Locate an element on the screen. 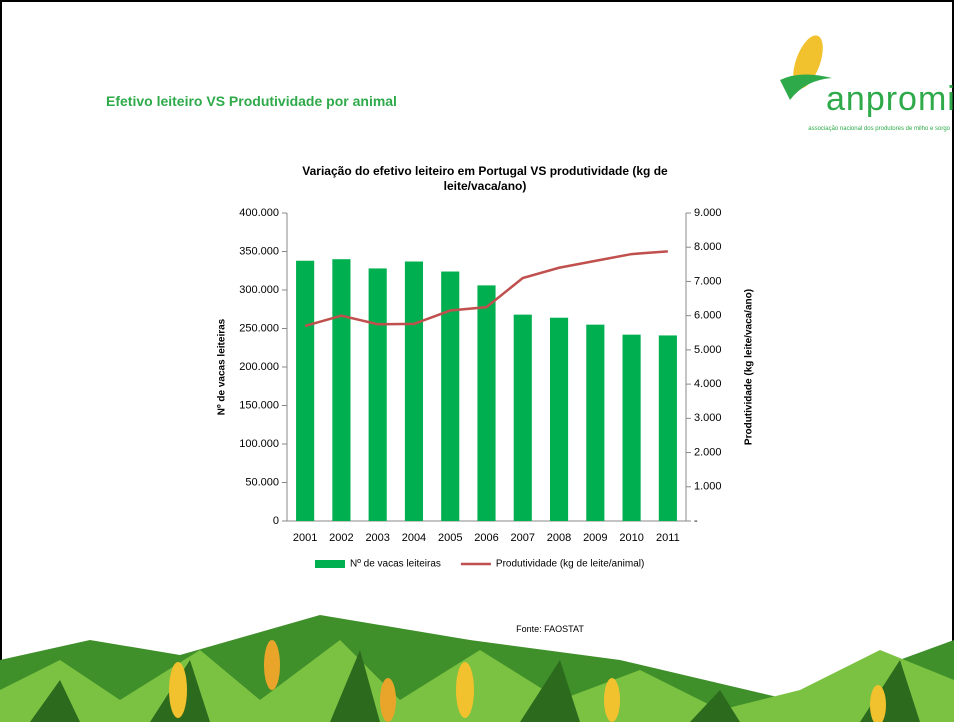  legend-label: Nº de vacas leiteiras is located at coordinates (395, 564).